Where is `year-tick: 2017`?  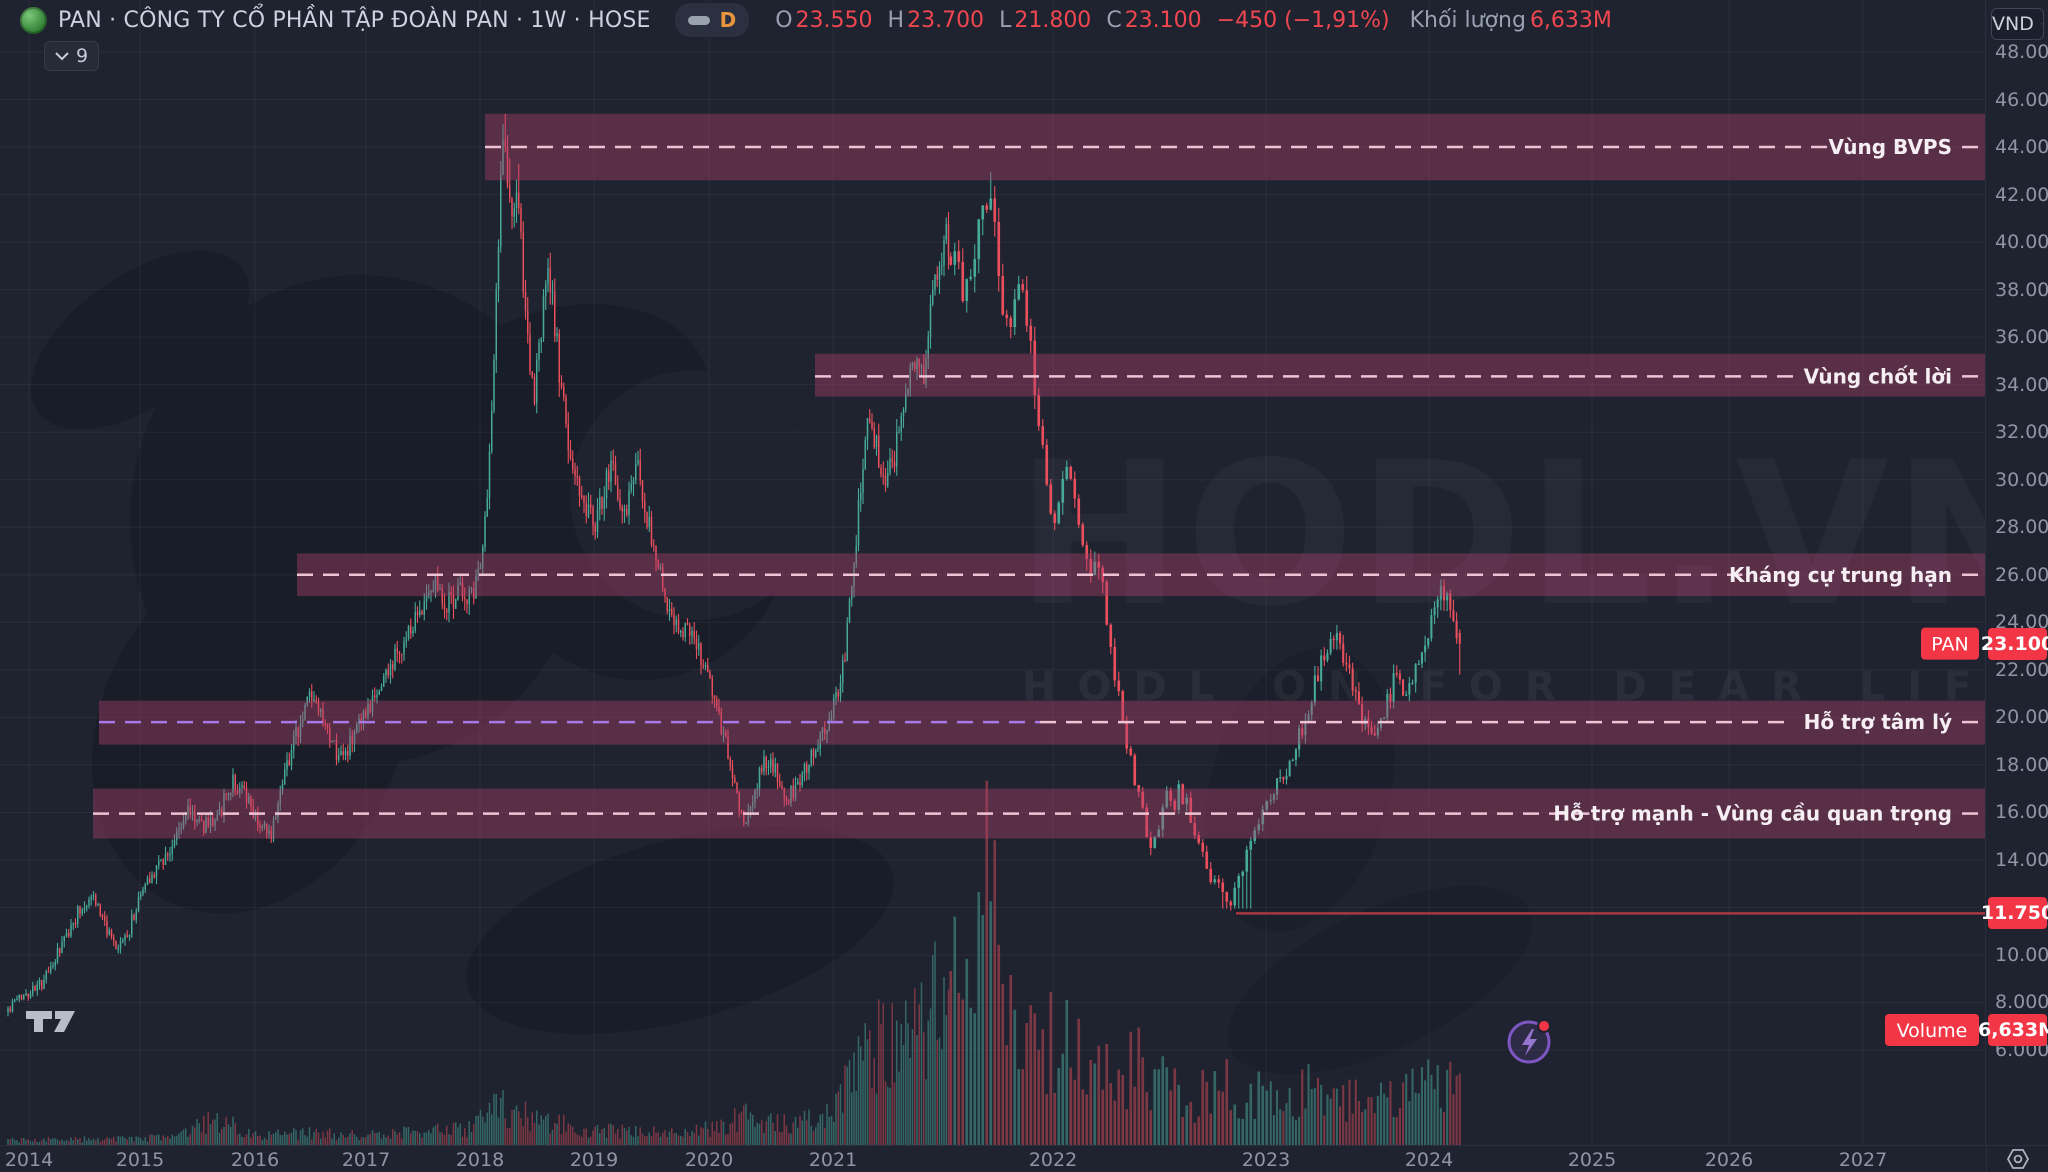 year-tick: 2017 is located at coordinates (366, 1160).